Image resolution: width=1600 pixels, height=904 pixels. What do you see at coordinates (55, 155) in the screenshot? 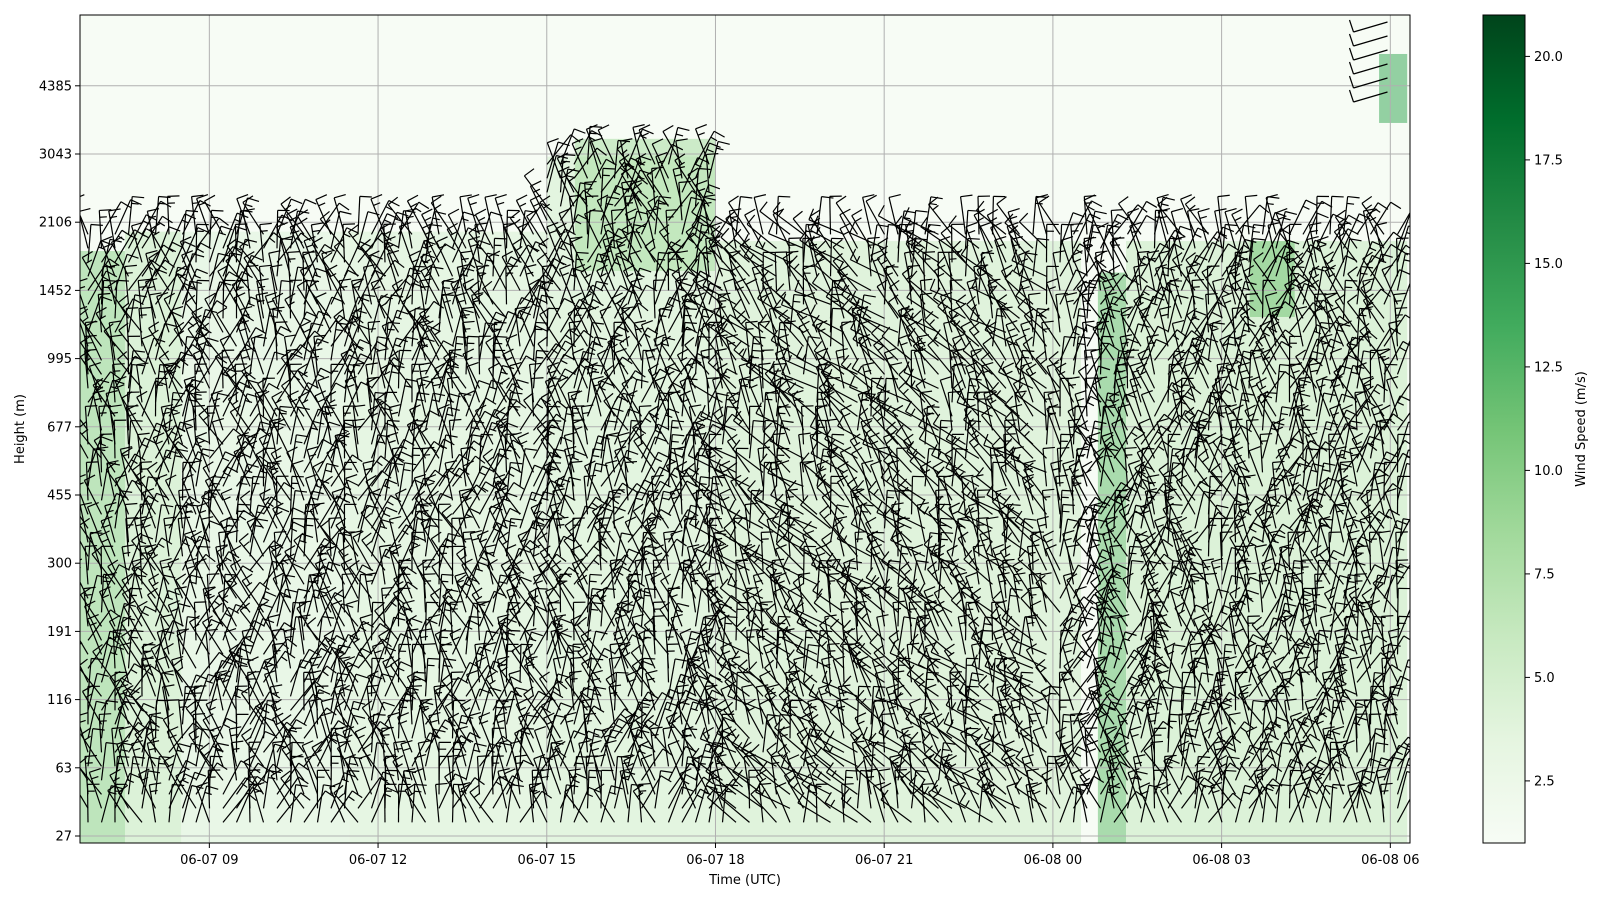
I see `y-tick-label: 3043` at bounding box center [55, 155].